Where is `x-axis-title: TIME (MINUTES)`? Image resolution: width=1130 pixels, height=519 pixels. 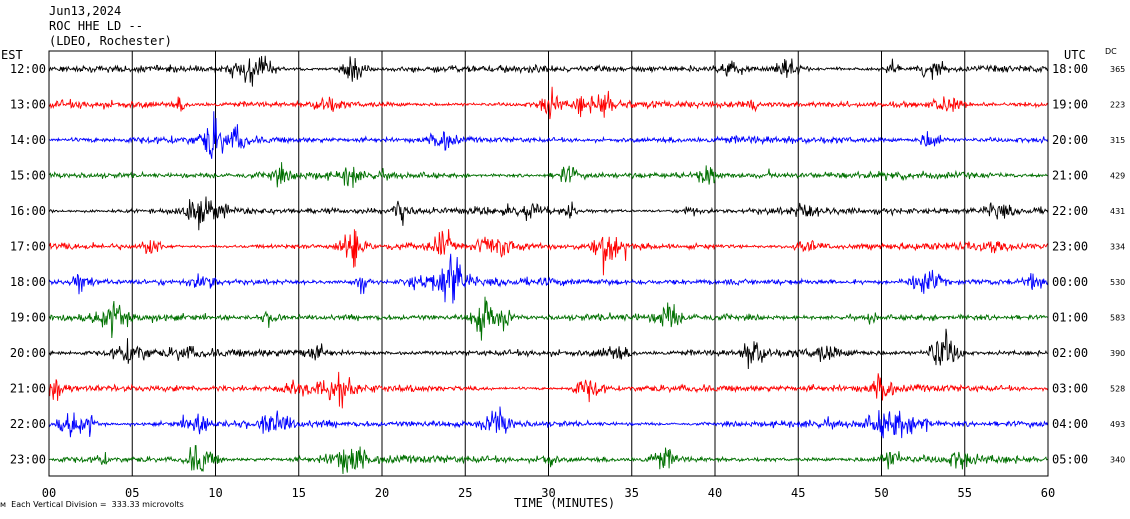
x-axis-title: TIME (MINUTES) is located at coordinates (565, 503).